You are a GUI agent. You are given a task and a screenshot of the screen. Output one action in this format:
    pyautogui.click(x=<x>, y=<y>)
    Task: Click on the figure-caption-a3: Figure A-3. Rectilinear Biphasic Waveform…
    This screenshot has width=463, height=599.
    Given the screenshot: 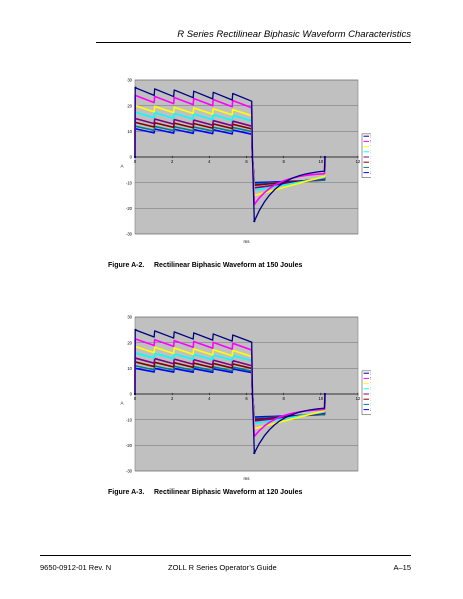 What is the action you would take?
    pyautogui.click(x=205, y=492)
    